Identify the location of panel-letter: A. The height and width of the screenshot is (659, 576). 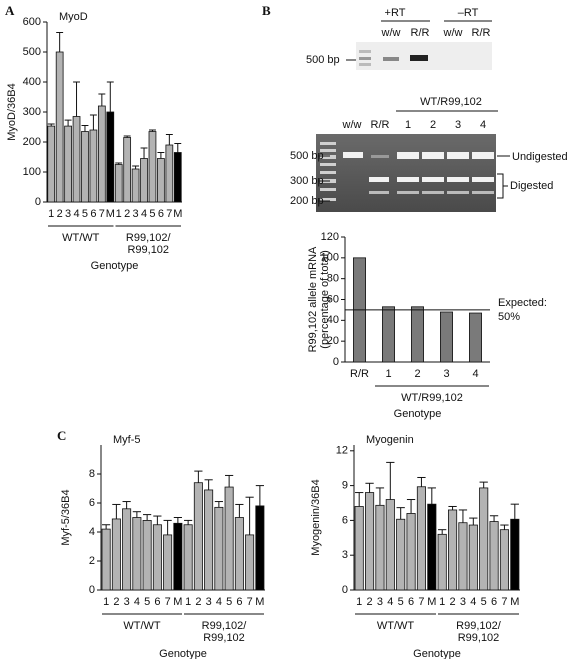
(10, 10).